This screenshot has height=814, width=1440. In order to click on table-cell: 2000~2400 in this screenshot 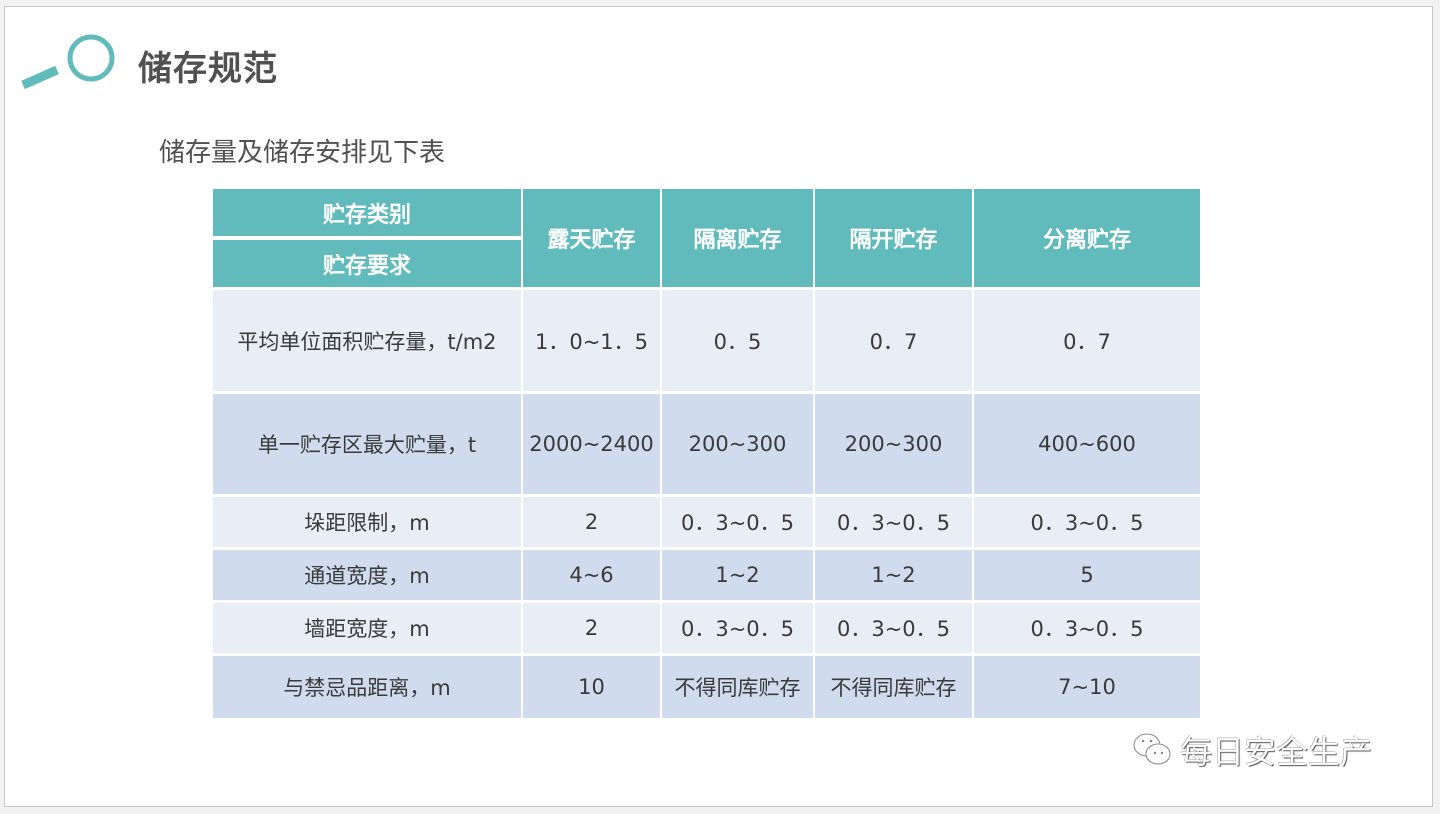, I will do `click(591, 444)`.